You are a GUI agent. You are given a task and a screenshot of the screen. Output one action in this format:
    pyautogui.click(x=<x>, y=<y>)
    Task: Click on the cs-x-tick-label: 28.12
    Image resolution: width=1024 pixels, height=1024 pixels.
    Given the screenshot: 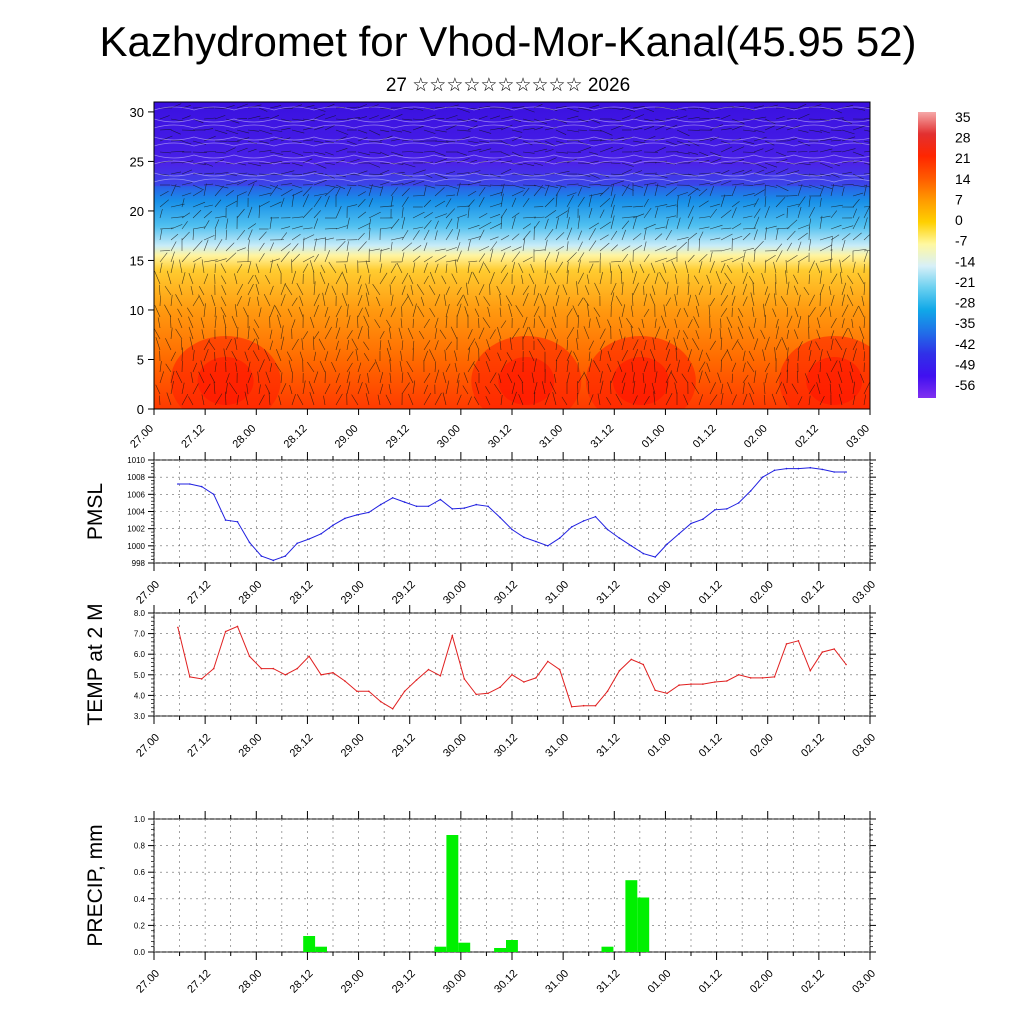 What is the action you would take?
    pyautogui.click(x=296, y=437)
    